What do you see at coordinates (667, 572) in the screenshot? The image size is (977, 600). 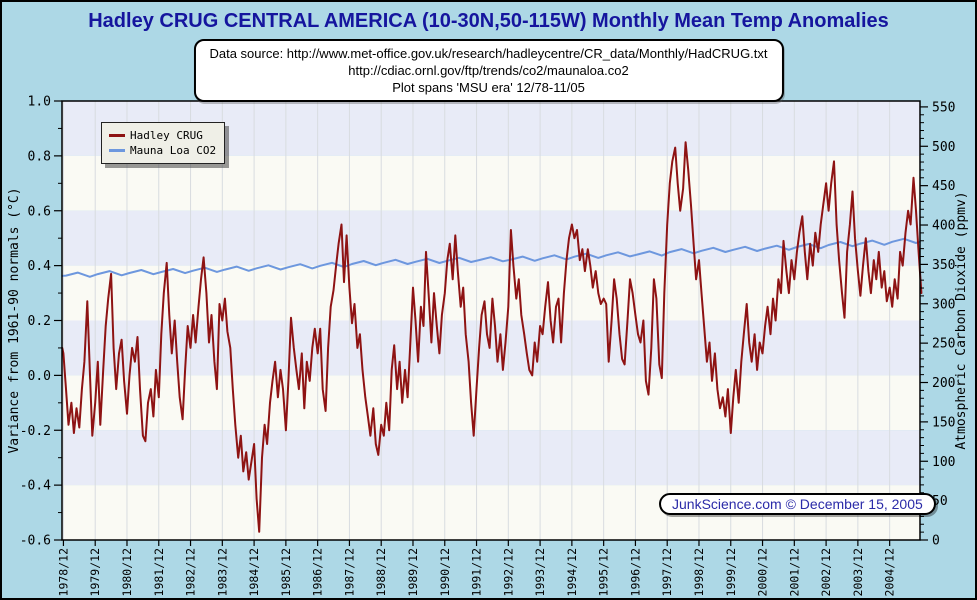 I see `x-tick-label: 1997/12` at bounding box center [667, 572].